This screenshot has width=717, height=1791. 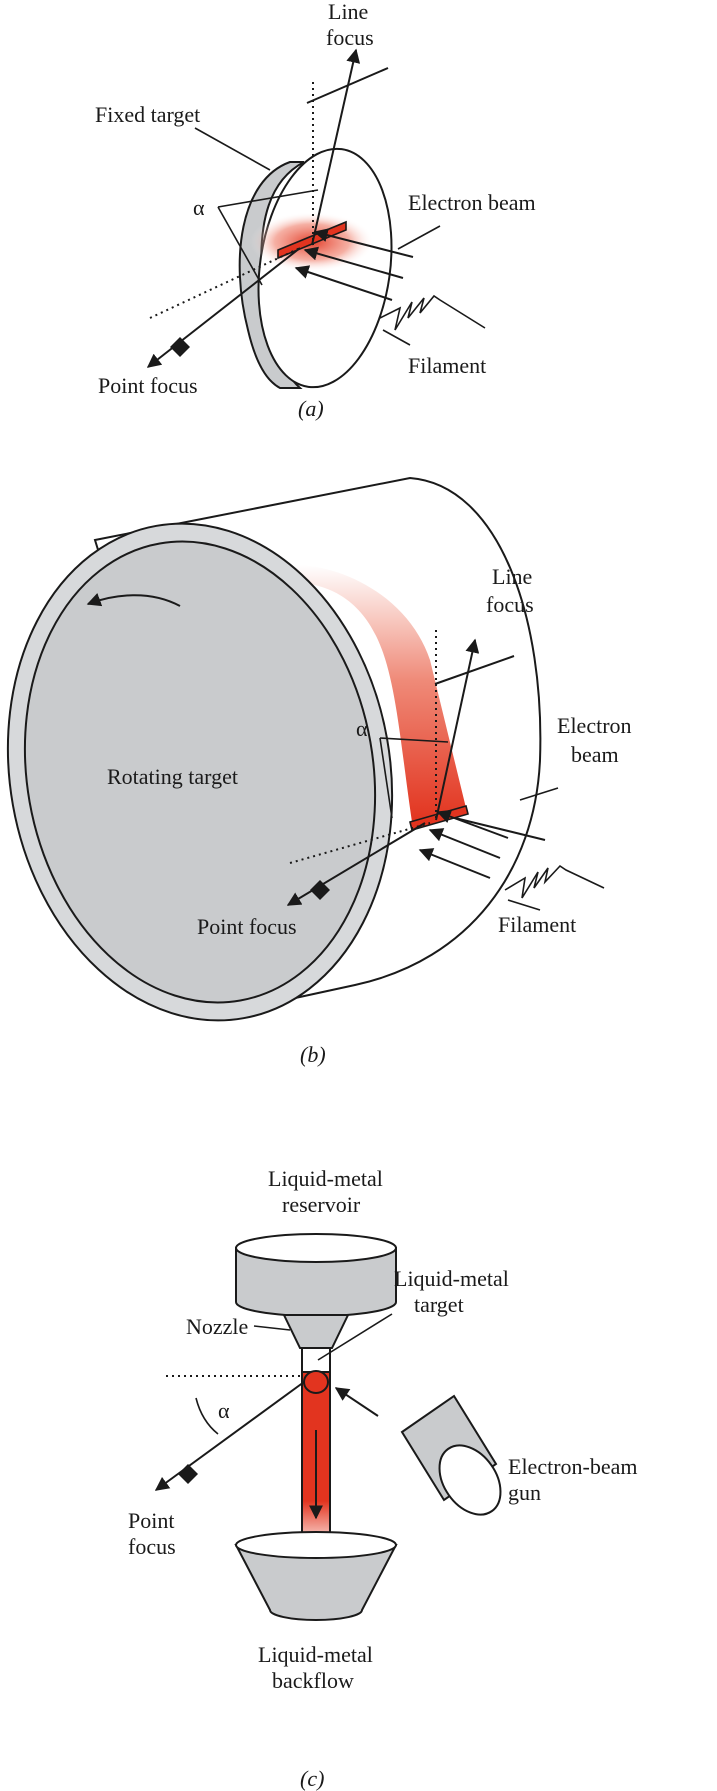 What do you see at coordinates (325, 1178) in the screenshot?
I see `label-reservoir-1: Liquid-metal` at bounding box center [325, 1178].